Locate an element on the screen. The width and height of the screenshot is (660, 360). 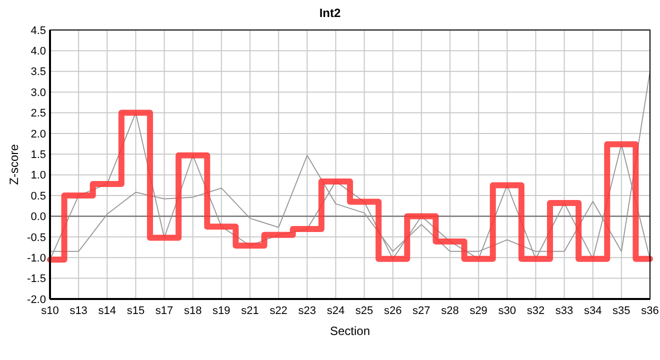
y-tick-label: 3.5 is located at coordinates (38, 72).